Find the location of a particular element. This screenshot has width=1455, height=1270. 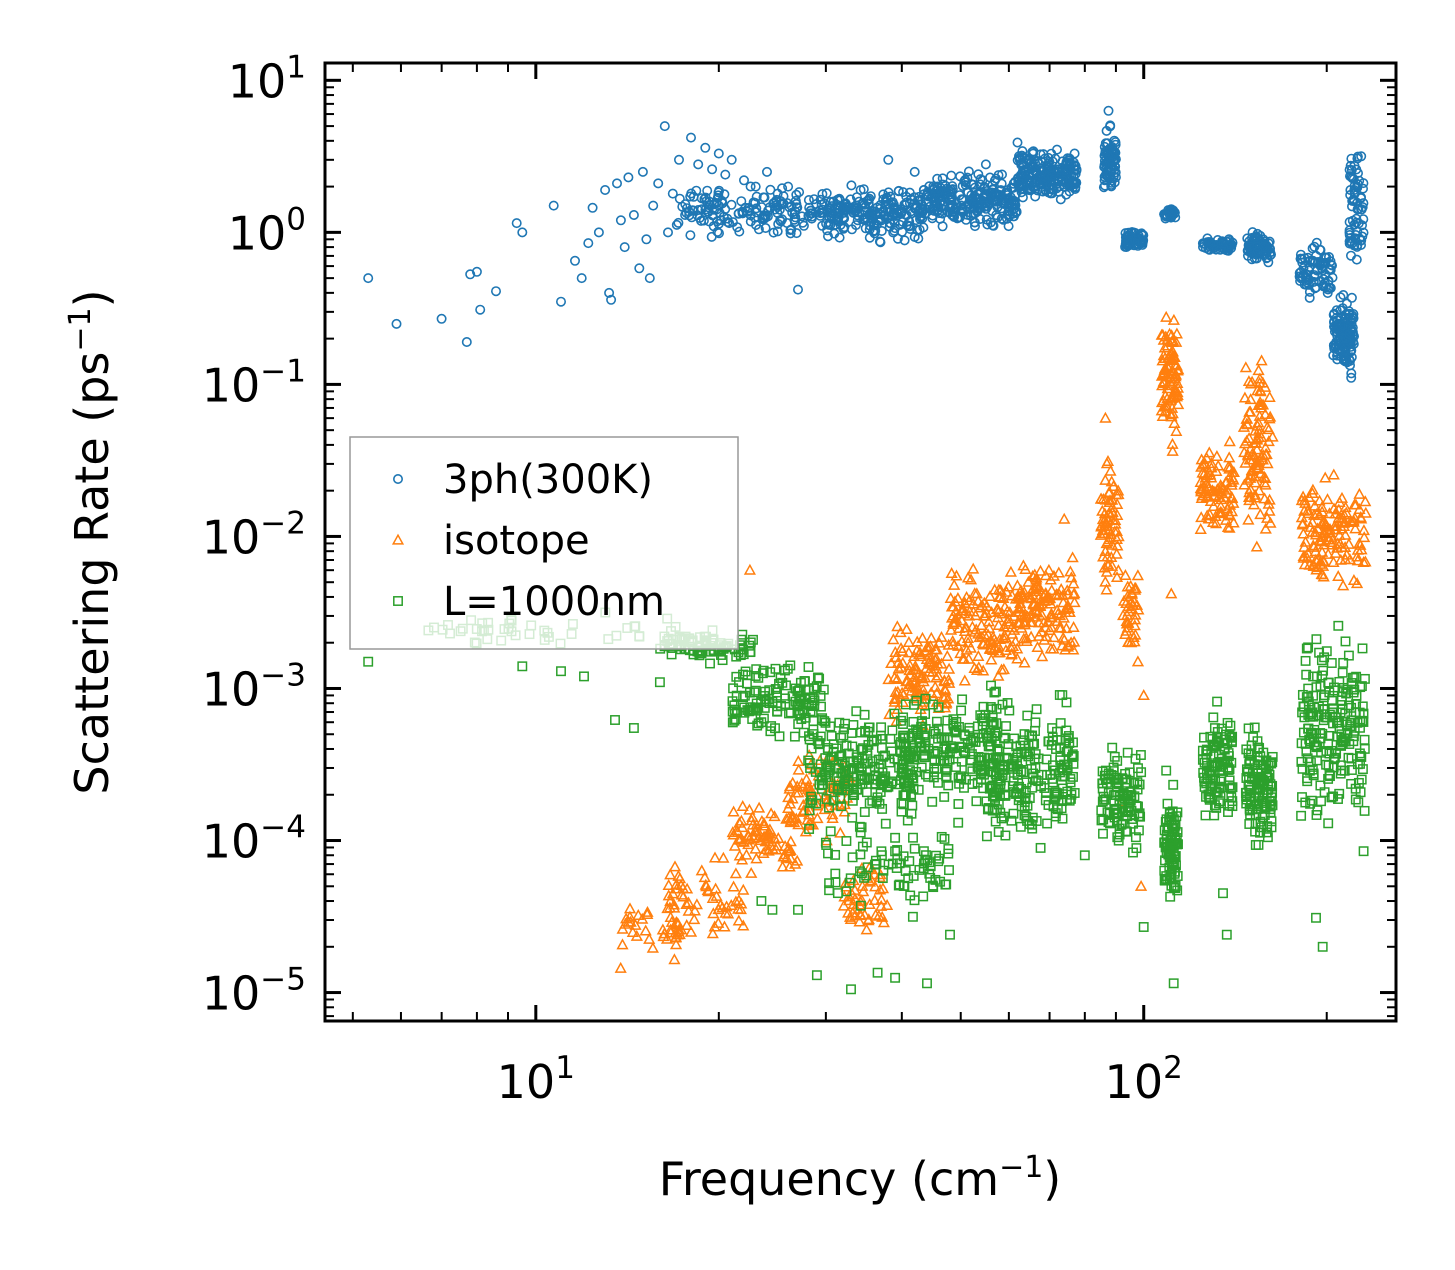

legend: 3ph(300K) isotope L=1000nm is located at coordinates (544, 543).